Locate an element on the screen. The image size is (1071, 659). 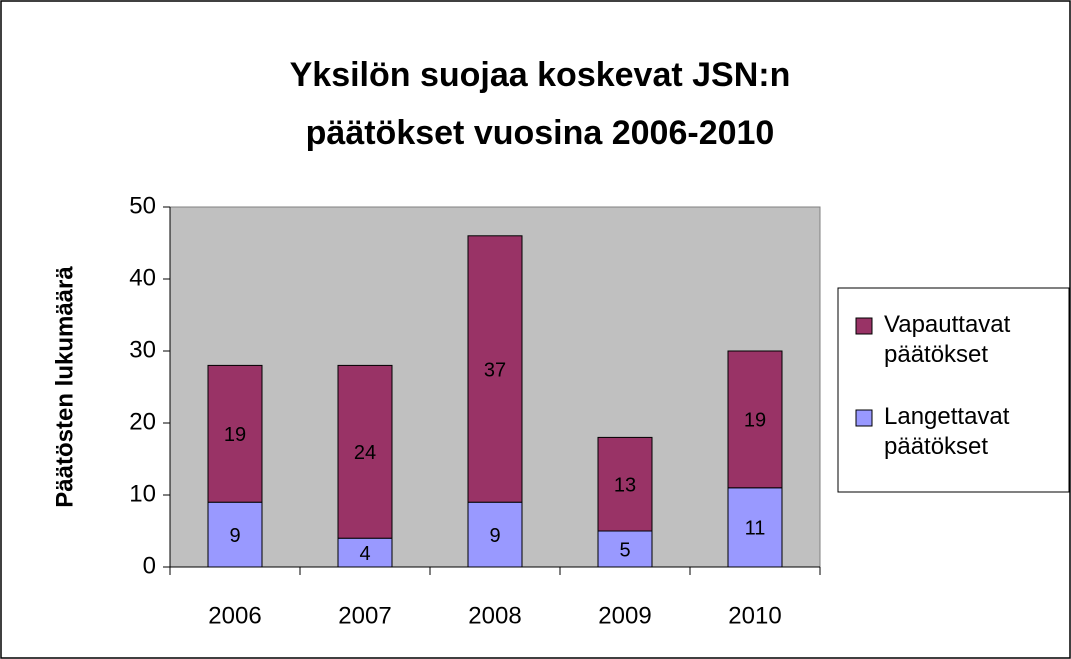
y-tick-label: 10 is located at coordinates (142, 493).